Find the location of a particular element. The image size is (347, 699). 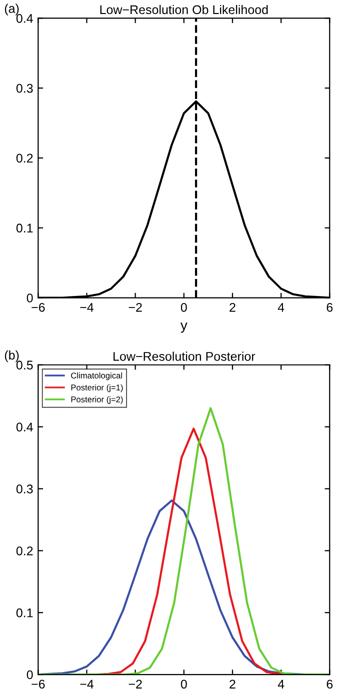

legend-label: Posterior (j=2) is located at coordinates (97, 400).